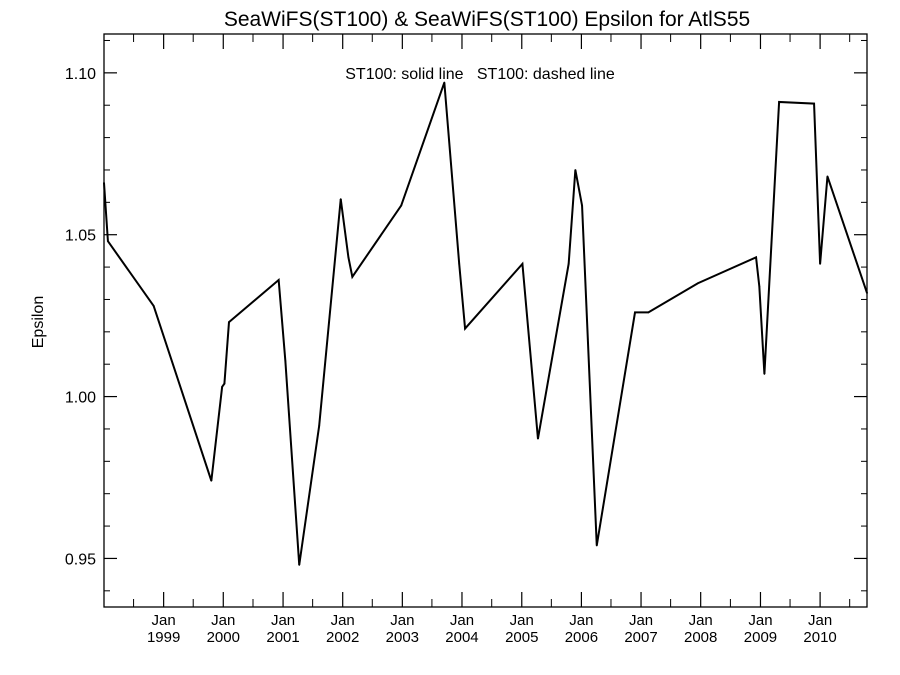  What do you see at coordinates (700, 637) in the screenshot?
I see `x-tick-label-year: 2008` at bounding box center [700, 637].